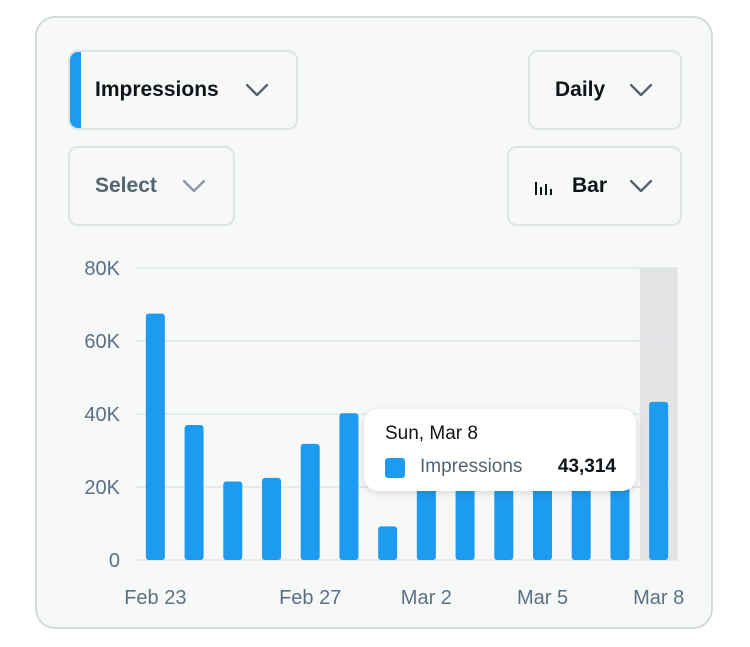  I want to click on chart-type-dropdown-label: Bar, so click(590, 185).